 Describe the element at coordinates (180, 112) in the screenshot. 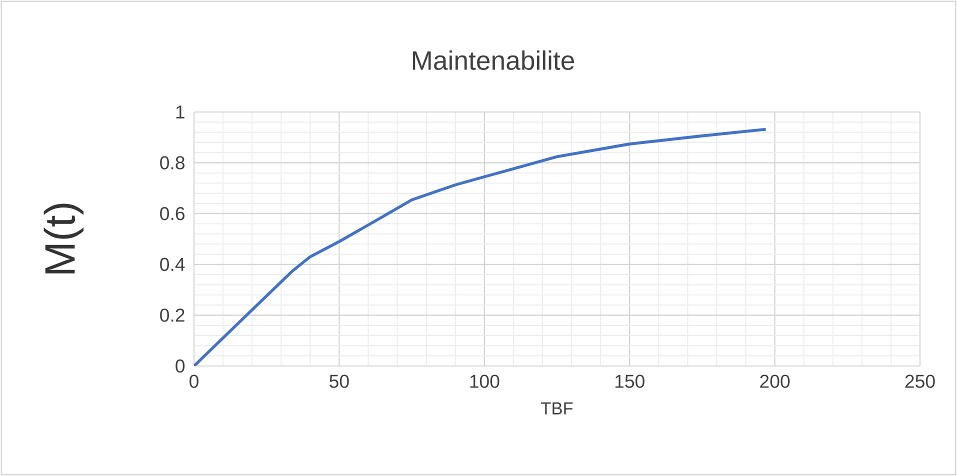

I see `y-tick-label: 1` at that location.